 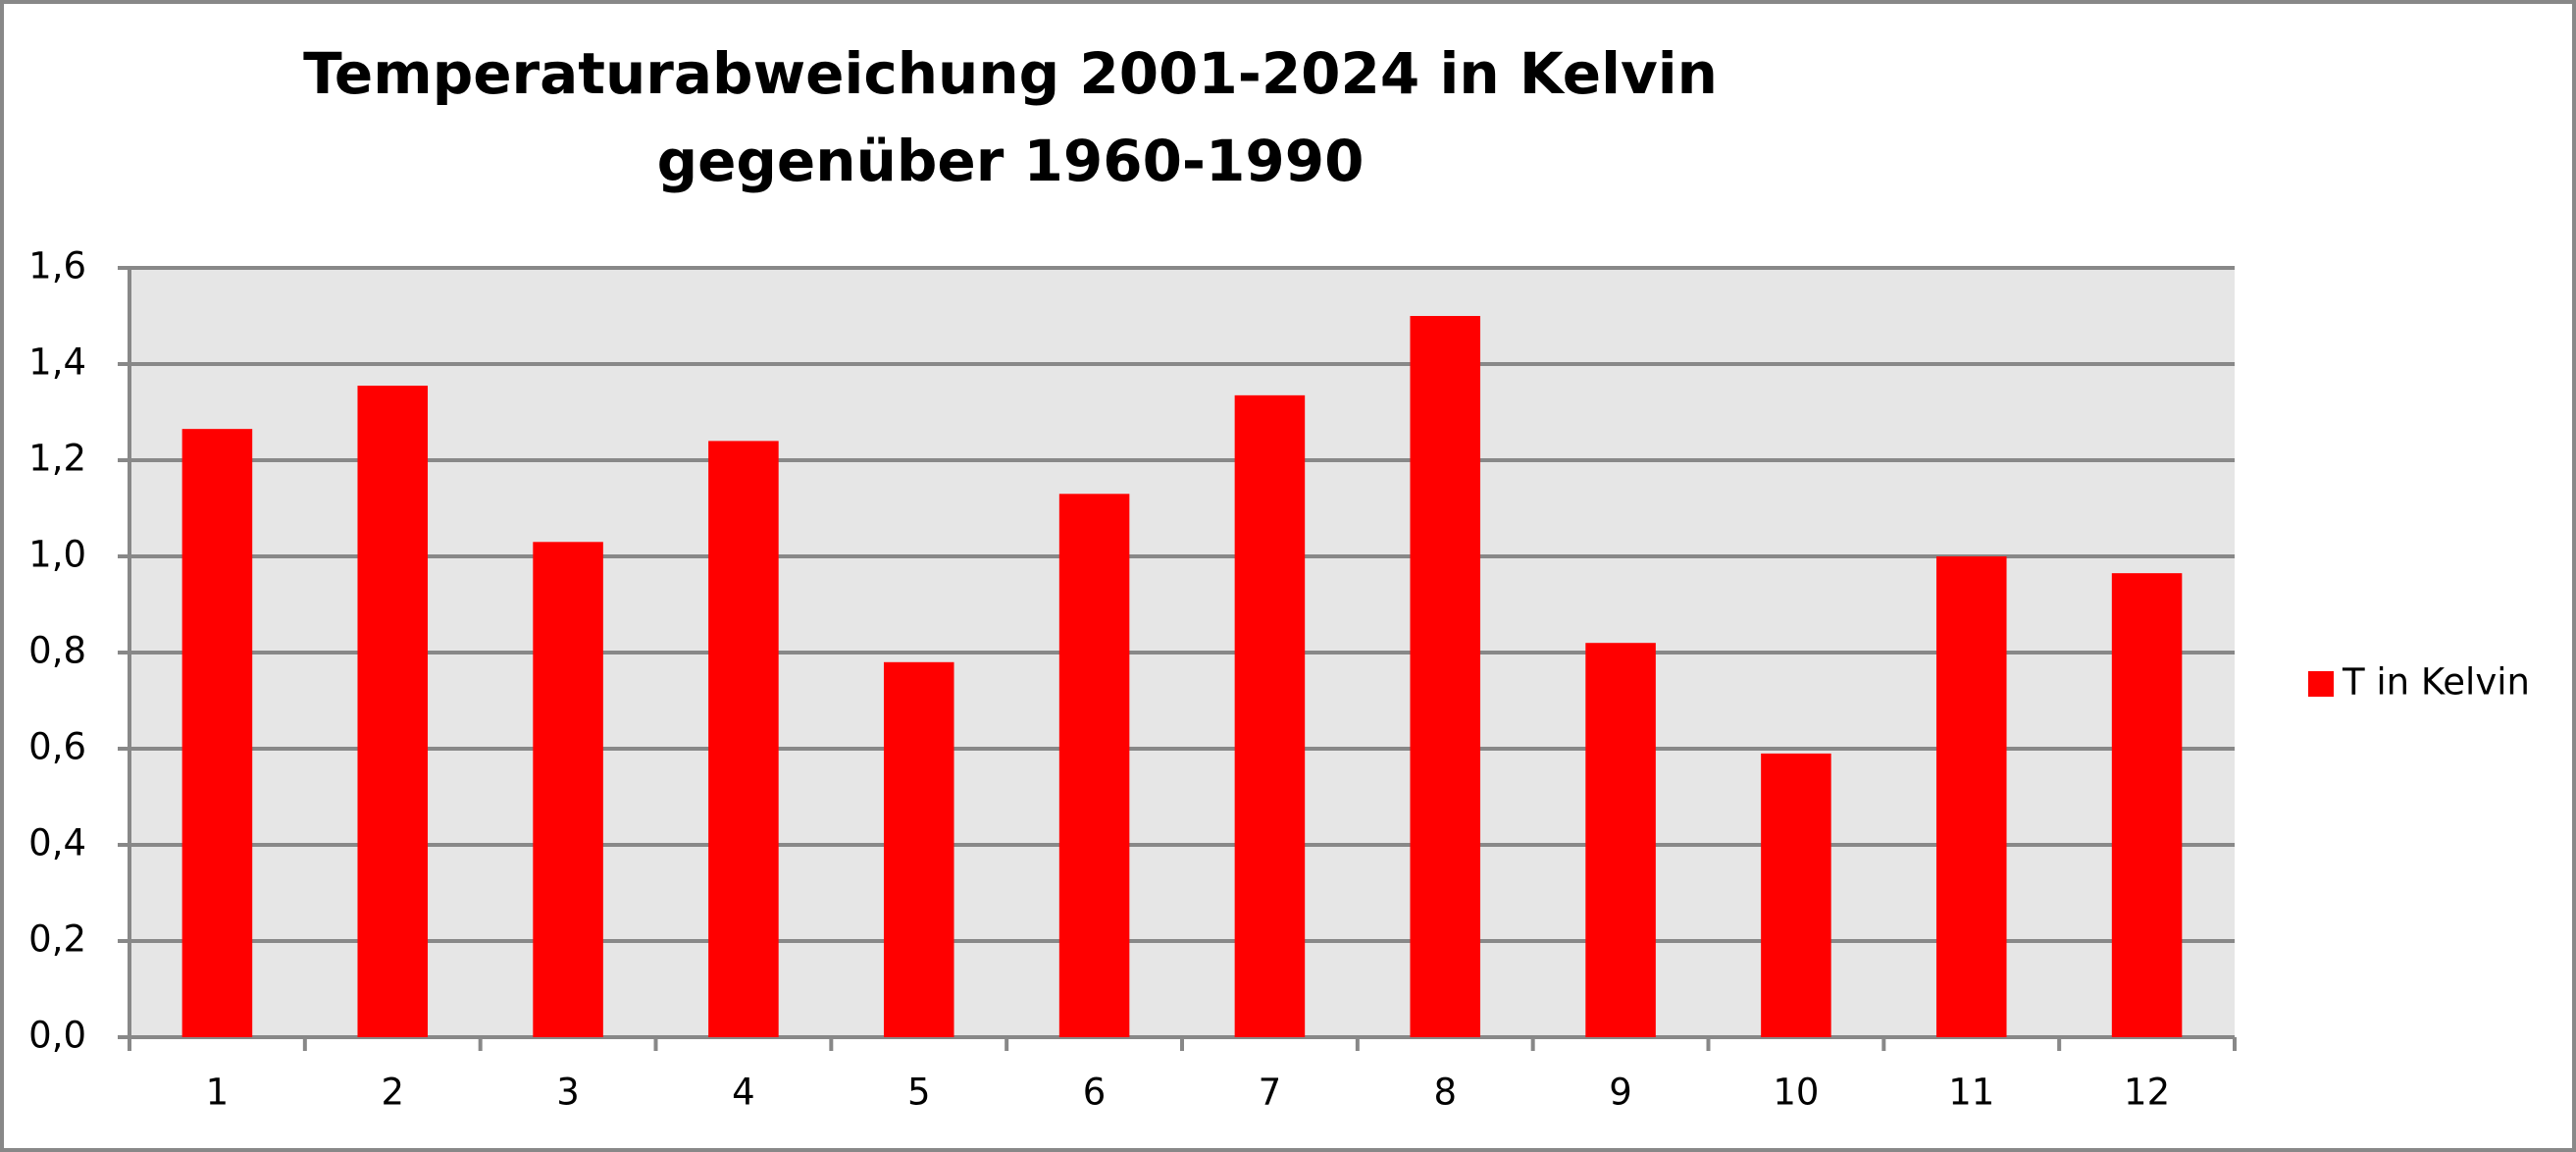 I want to click on chart-title: Temperaturabweichung 2001-2024 in Kelvin, so click(x=1010, y=74).